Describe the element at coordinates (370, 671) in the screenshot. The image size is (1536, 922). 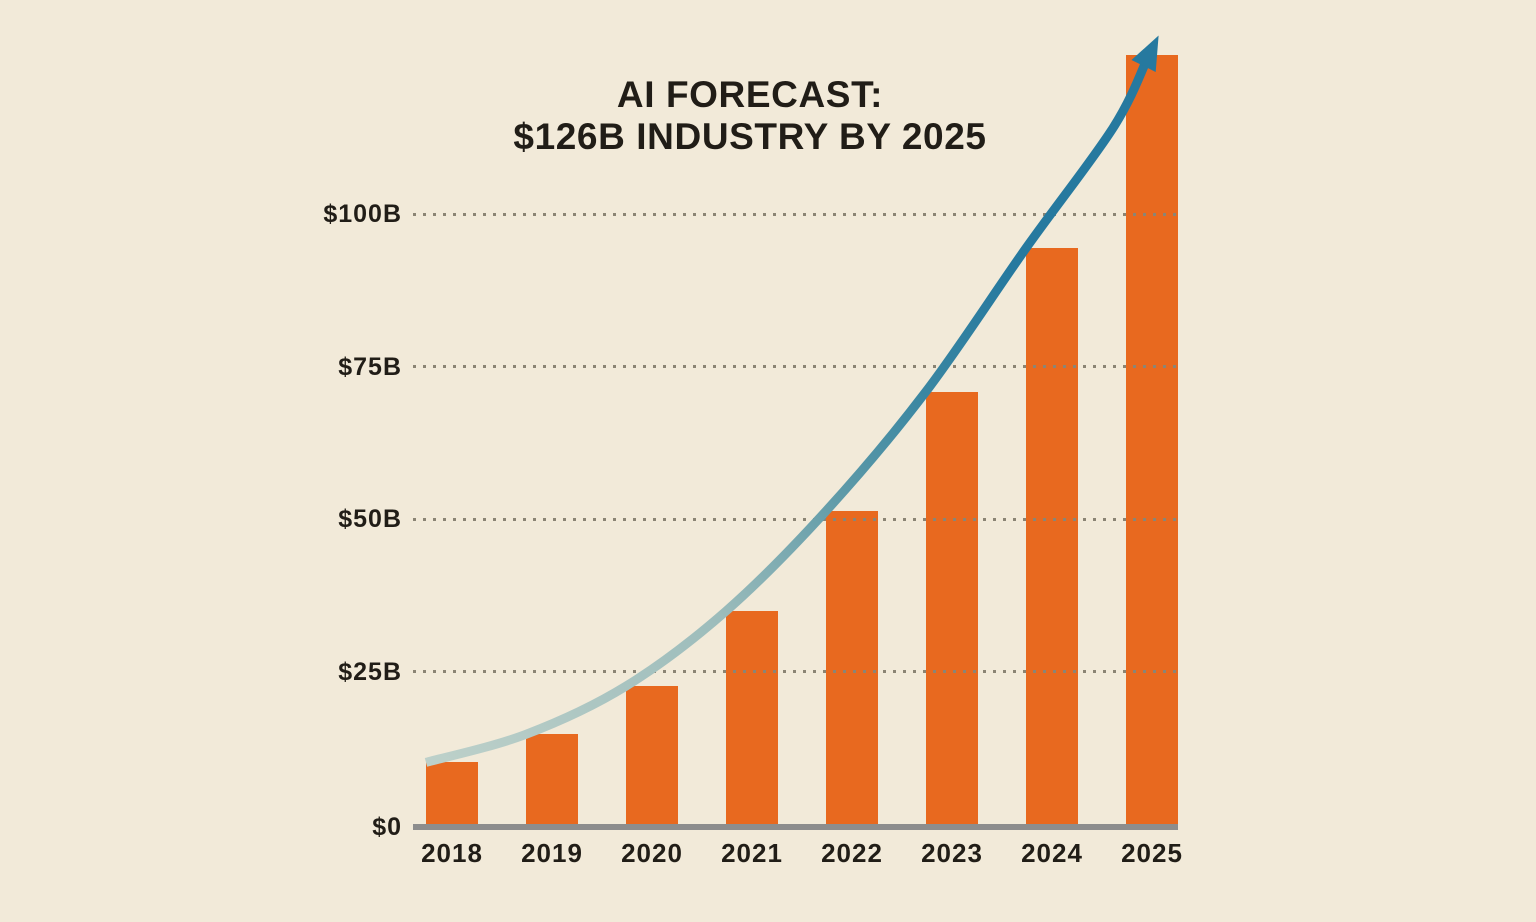
I see `y-tick-label-25: $25B` at that location.